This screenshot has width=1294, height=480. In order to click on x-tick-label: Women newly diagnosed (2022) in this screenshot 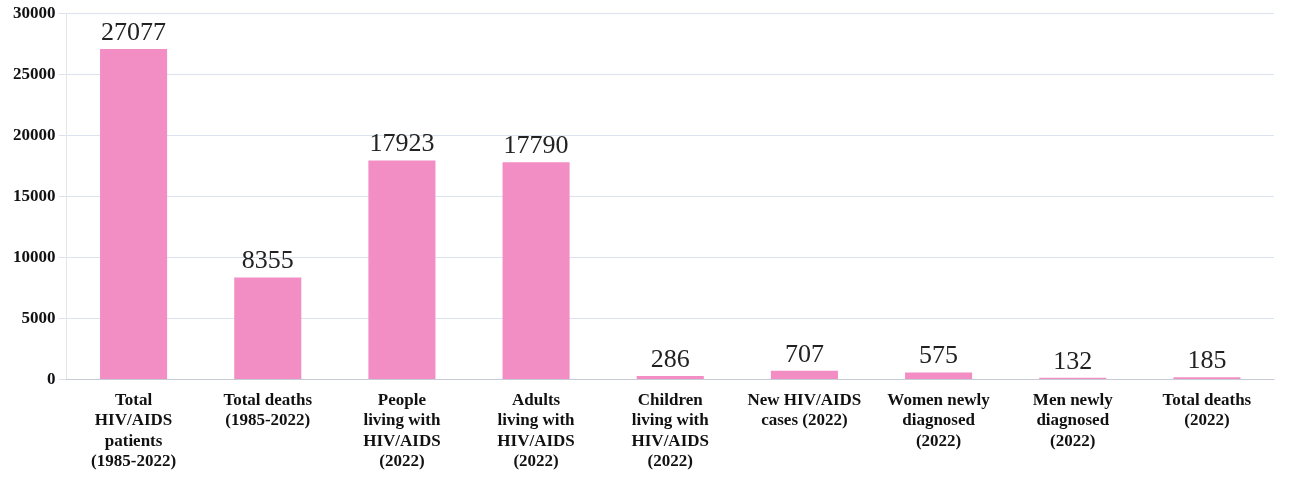, I will do `click(939, 419)`.